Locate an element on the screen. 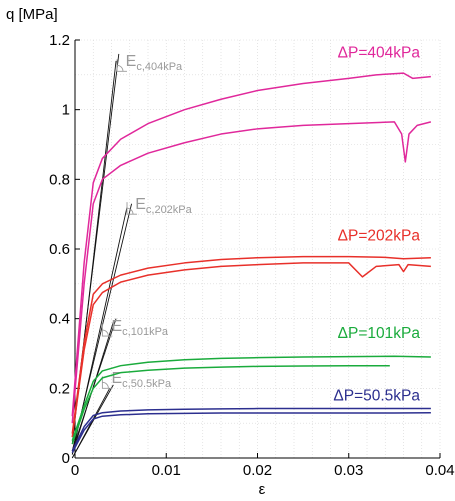  modulus-label: Ec,101kPa is located at coordinates (140, 328).